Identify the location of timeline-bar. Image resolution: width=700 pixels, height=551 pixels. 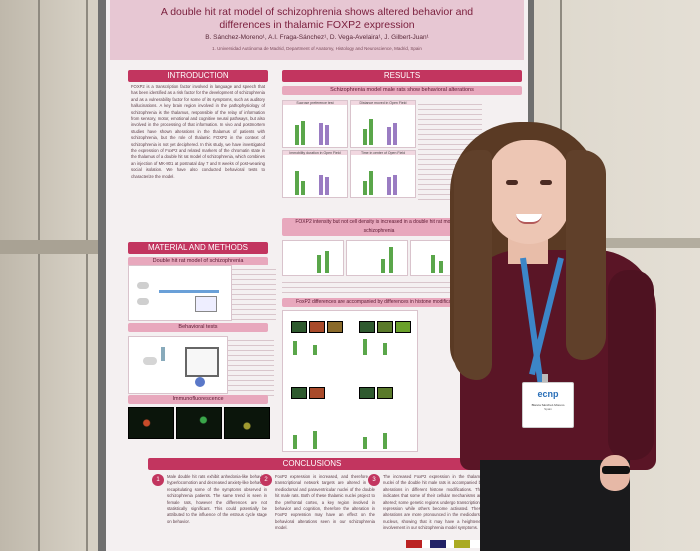
(189, 291).